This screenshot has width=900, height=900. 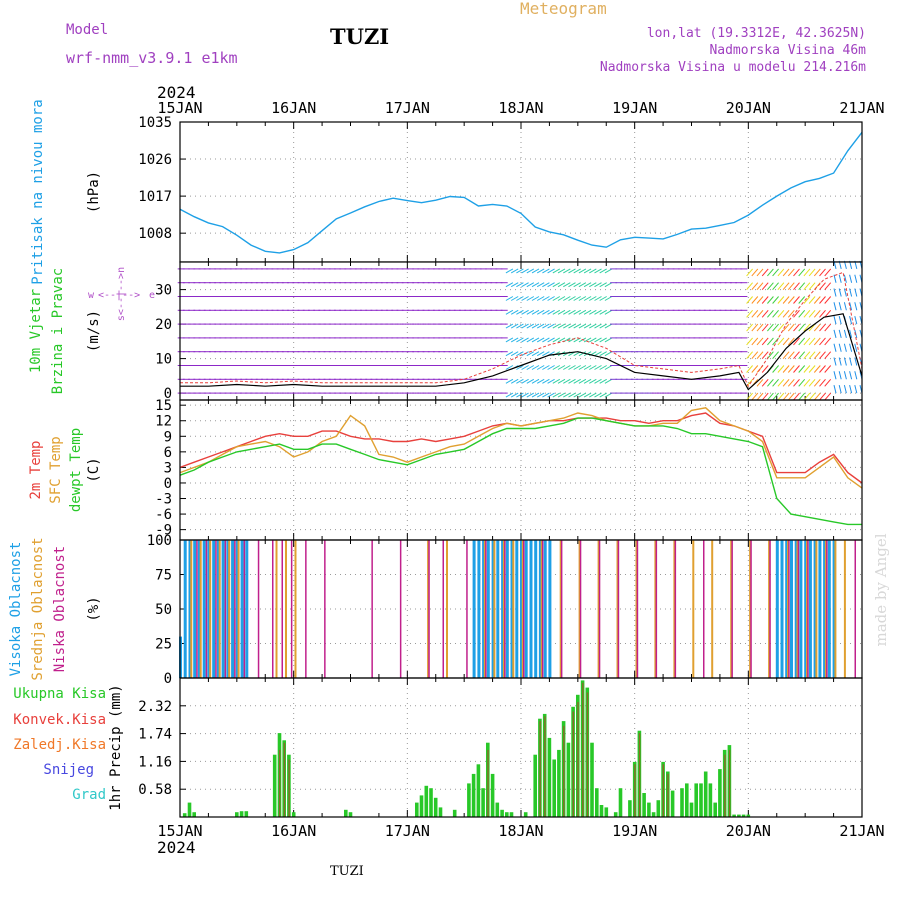 What do you see at coordinates (163, 531) in the screenshot?
I see `y-tick-label: -9` at bounding box center [163, 531].